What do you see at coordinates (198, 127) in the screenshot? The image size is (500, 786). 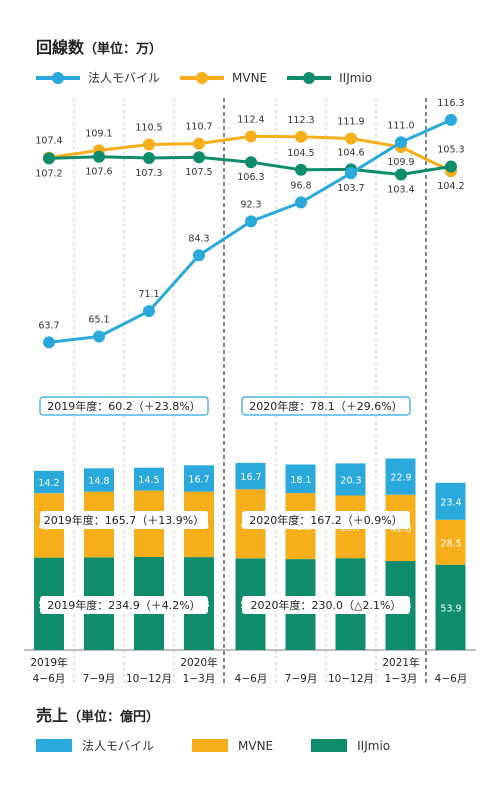 I see `data-label-mvne: 110.7` at bounding box center [198, 127].